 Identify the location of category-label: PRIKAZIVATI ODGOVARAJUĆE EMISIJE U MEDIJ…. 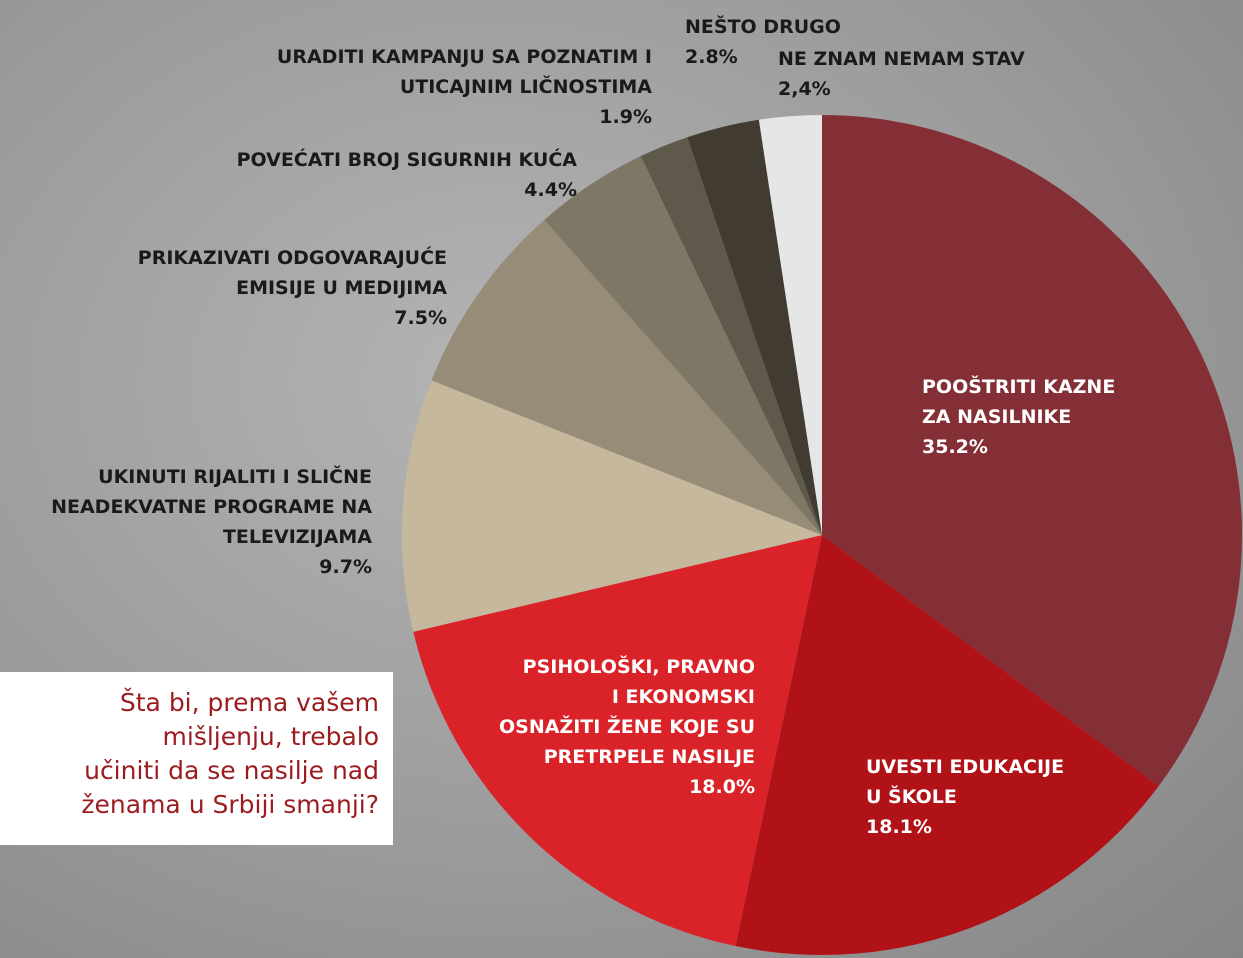
(292, 273).